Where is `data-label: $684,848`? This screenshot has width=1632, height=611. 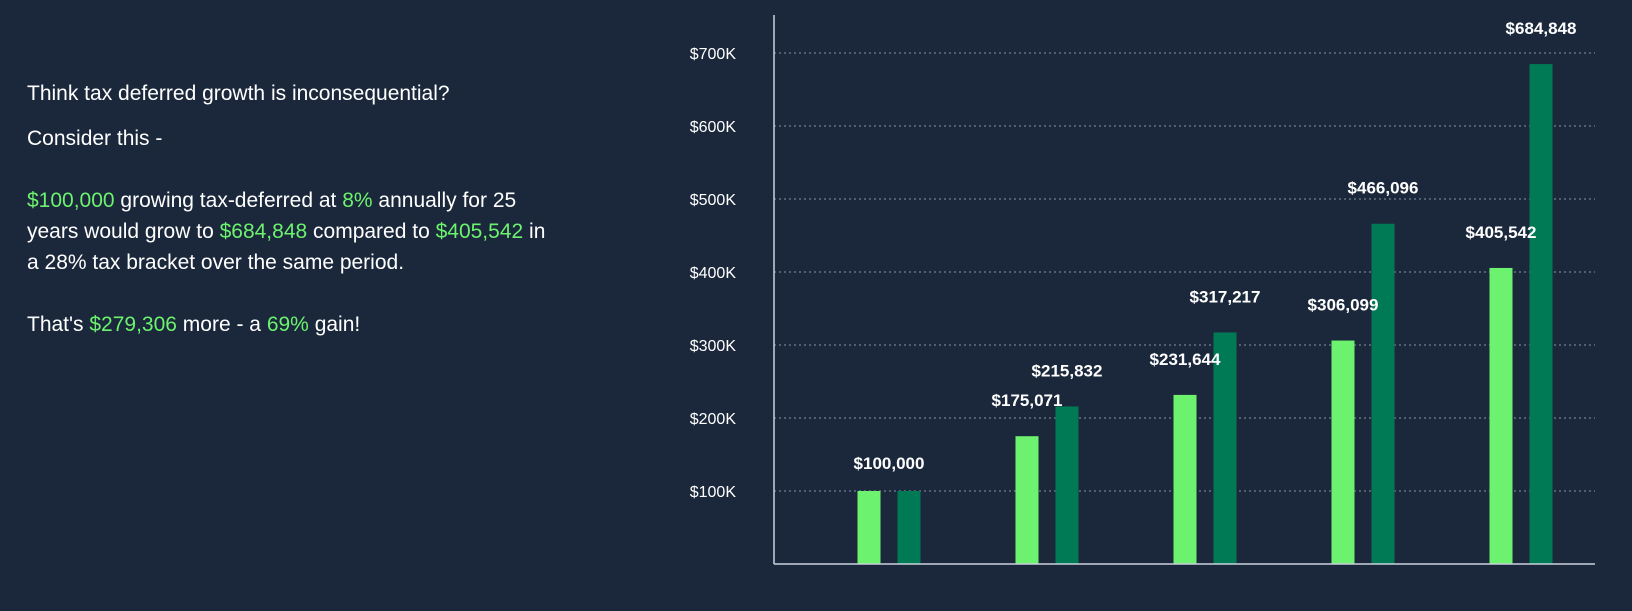
data-label: $684,848 is located at coordinates (1541, 28).